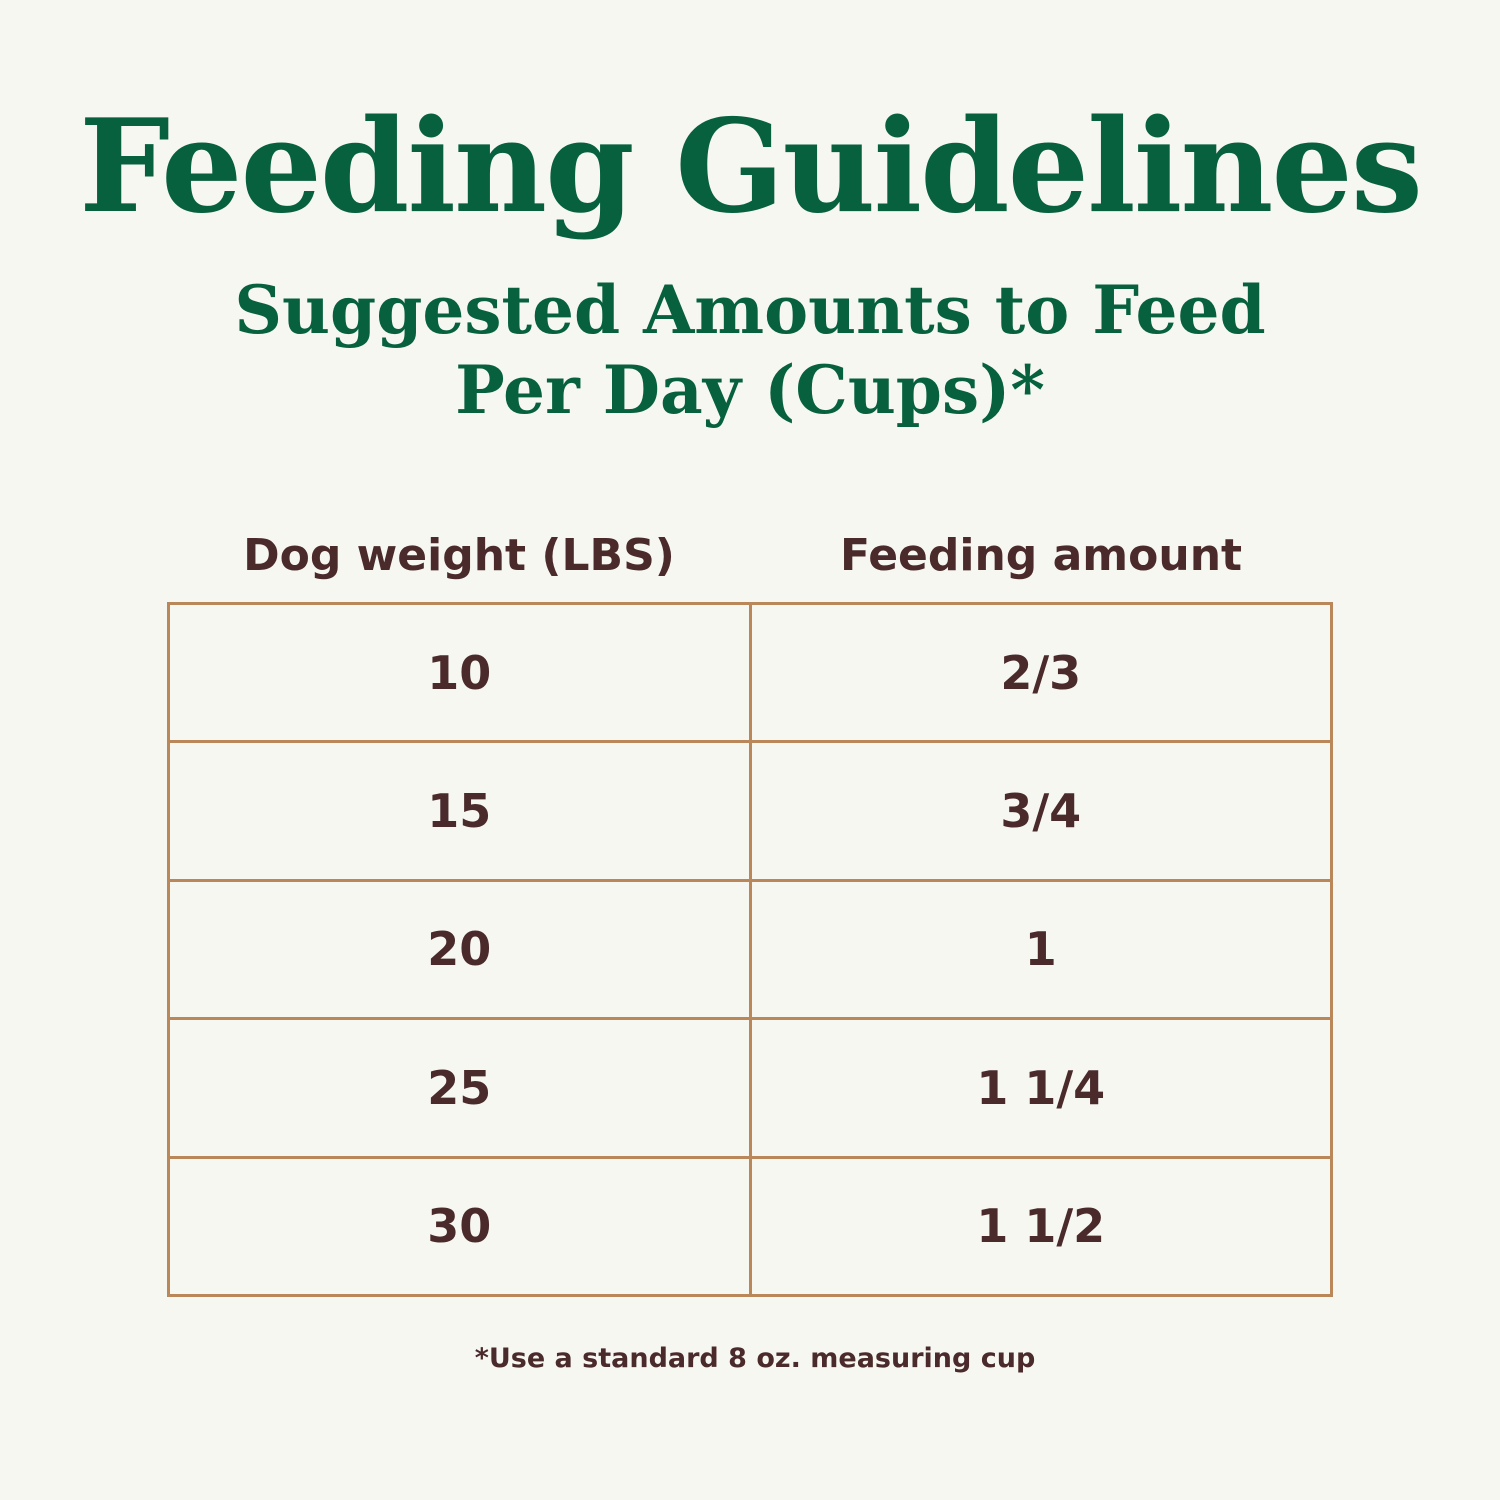 This screenshot has height=1500, width=1500. Describe the element at coordinates (459, 1088) in the screenshot. I see `table-cell: 25` at that location.